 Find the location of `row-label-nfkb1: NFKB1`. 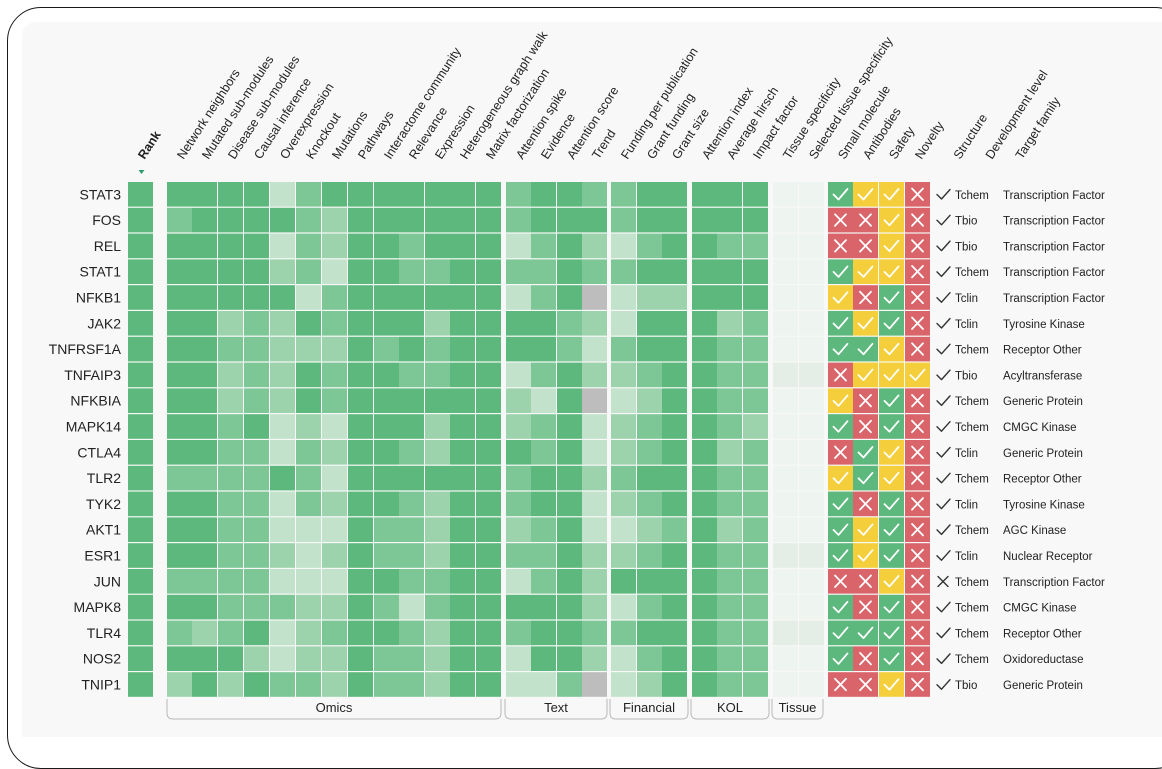

row-label-nfkb1: NFKB1 is located at coordinates (98, 298).